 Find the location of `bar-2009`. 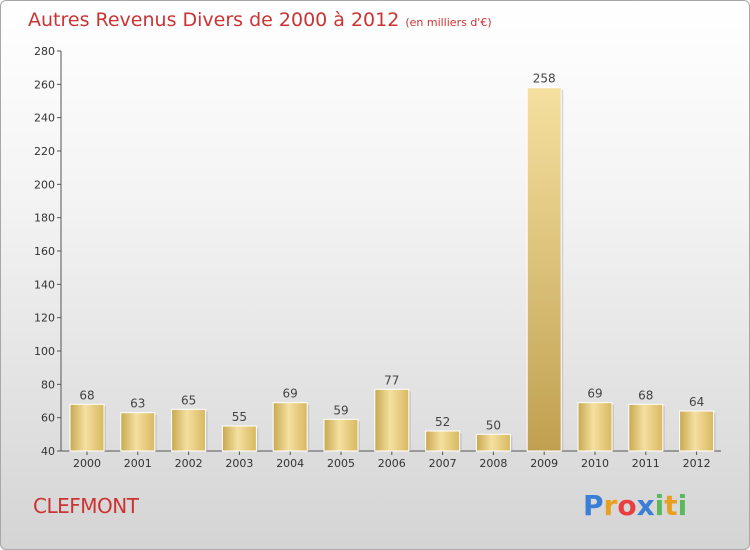

bar-2009 is located at coordinates (544, 269).